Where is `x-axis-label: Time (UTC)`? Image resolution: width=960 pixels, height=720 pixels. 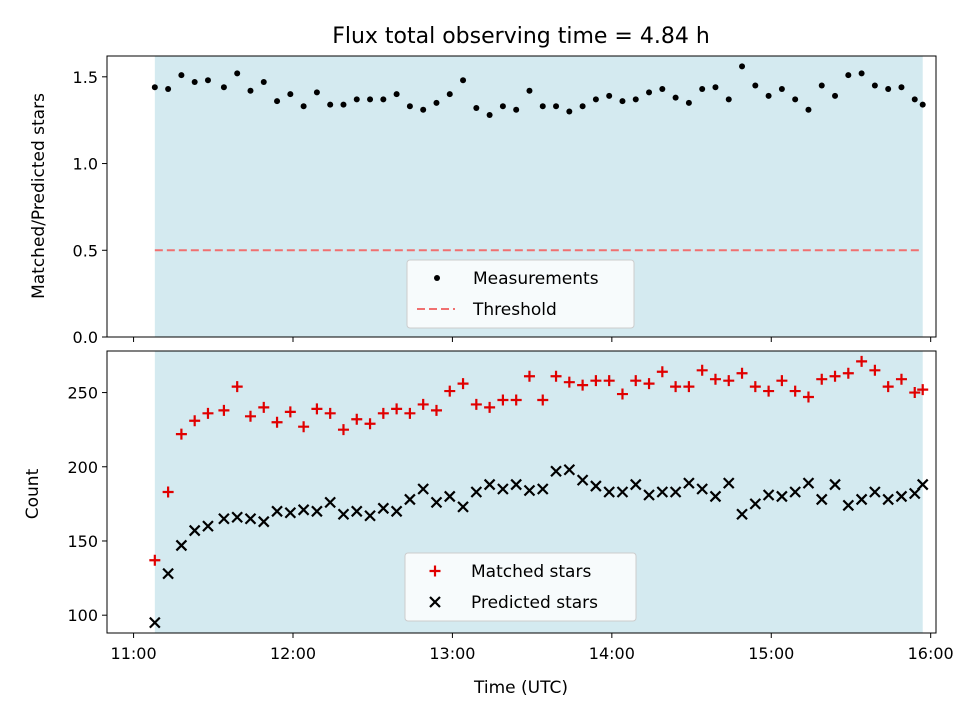 x-axis-label: Time (UTC) is located at coordinates (520, 688).